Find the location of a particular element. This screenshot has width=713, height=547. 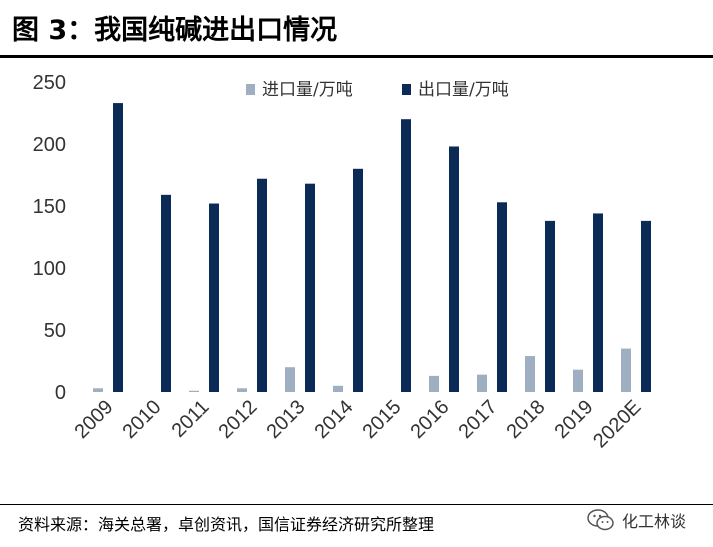

x-tick-label: 2018 is located at coordinates (526, 419).